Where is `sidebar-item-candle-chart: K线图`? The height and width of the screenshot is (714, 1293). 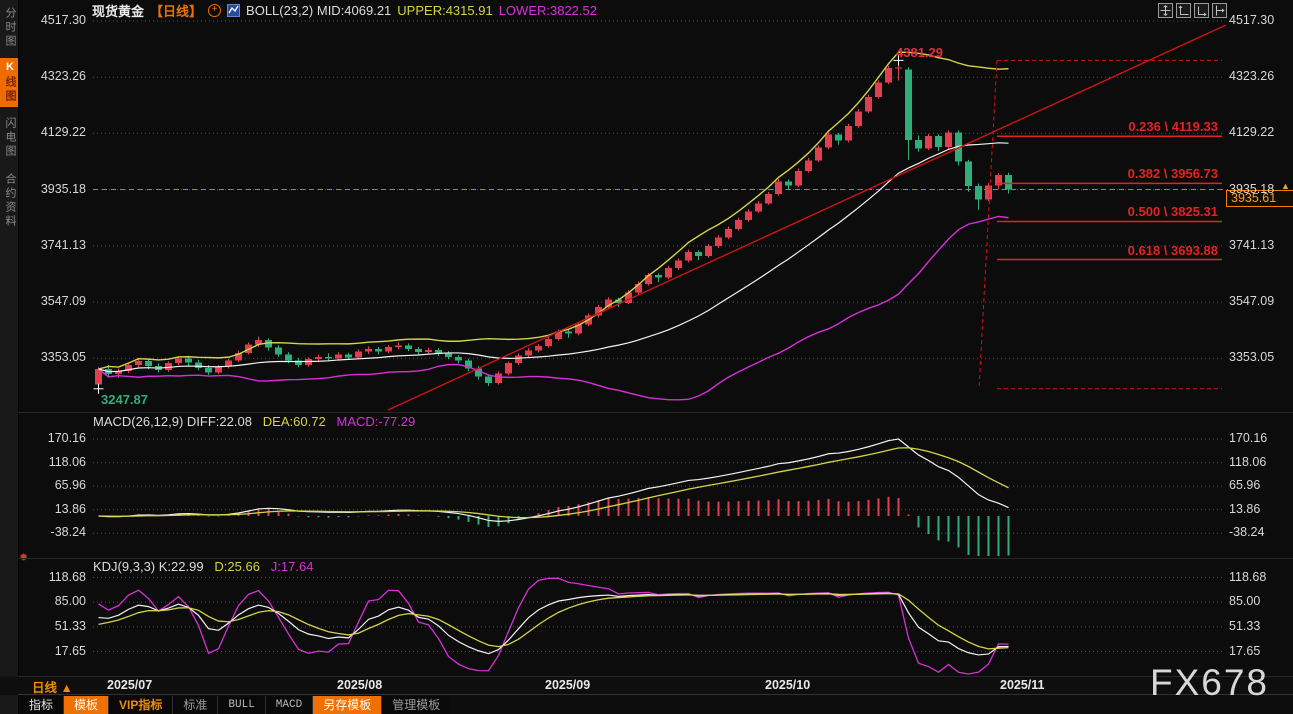 sidebar-item-candle-chart: K线图 is located at coordinates (9, 82).